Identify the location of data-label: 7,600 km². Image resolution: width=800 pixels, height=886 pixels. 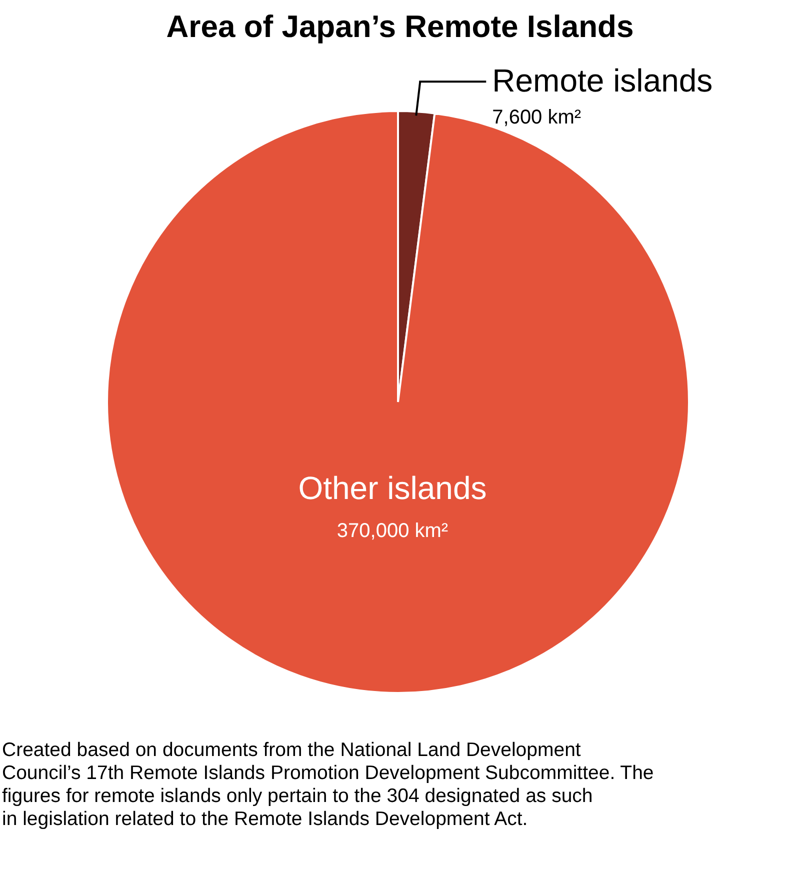
(537, 117).